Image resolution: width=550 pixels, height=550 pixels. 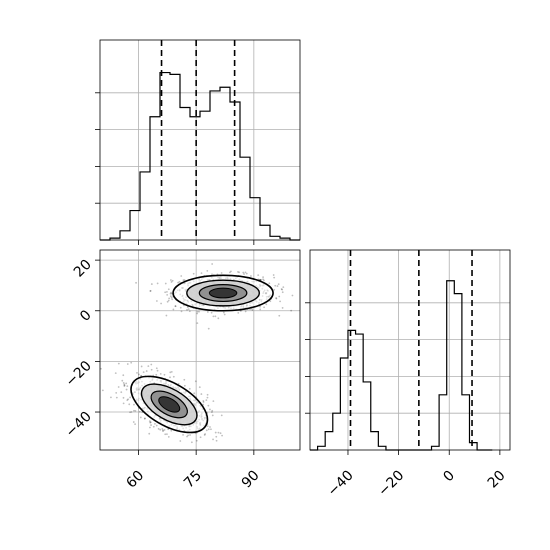 I want to click on joint-xtick-label-1: 75, so click(x=193, y=480).